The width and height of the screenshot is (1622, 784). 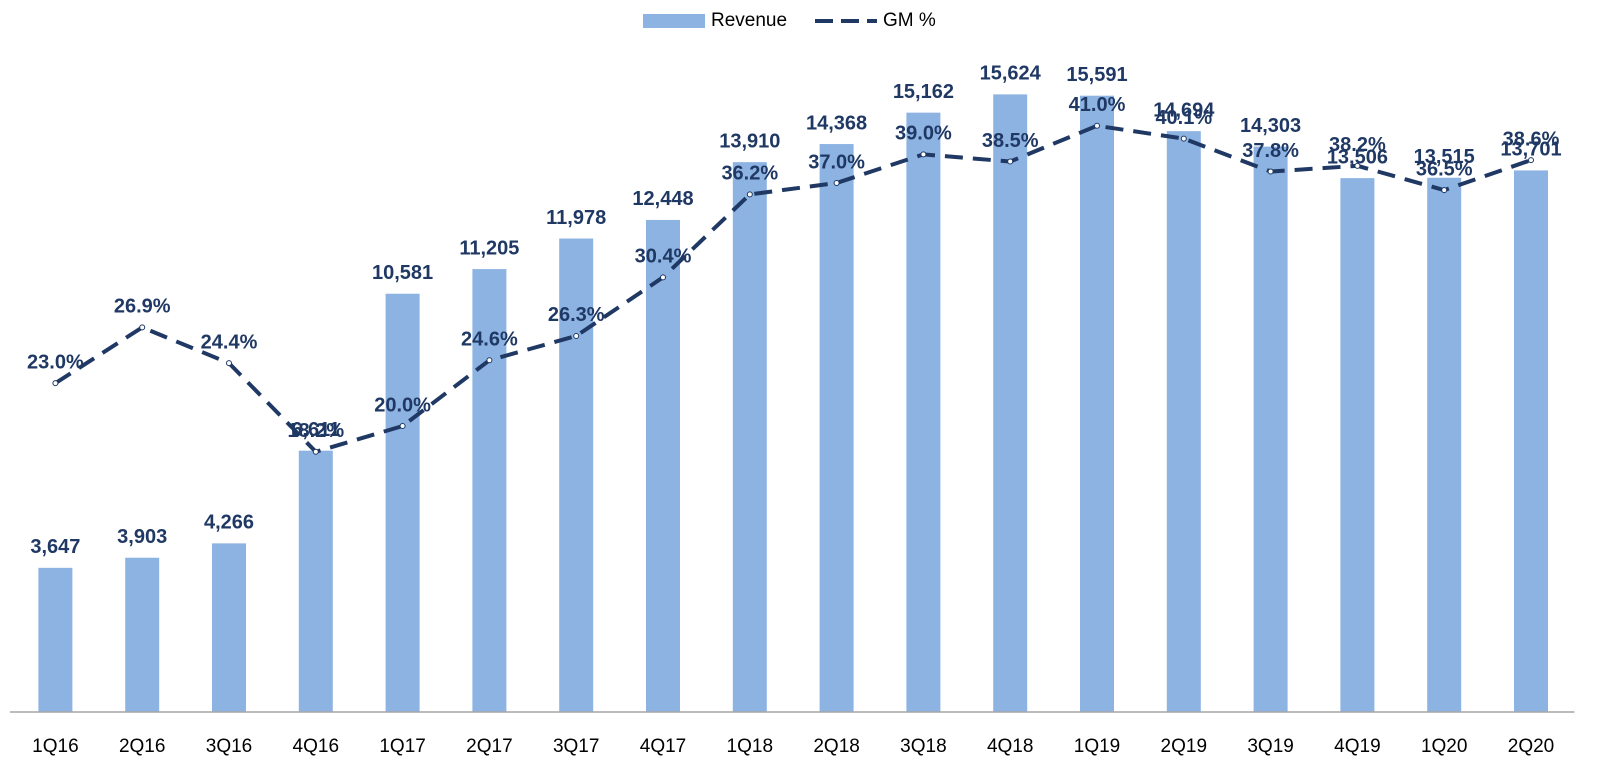 I want to click on data-label: 15,591, so click(x=1096, y=75).